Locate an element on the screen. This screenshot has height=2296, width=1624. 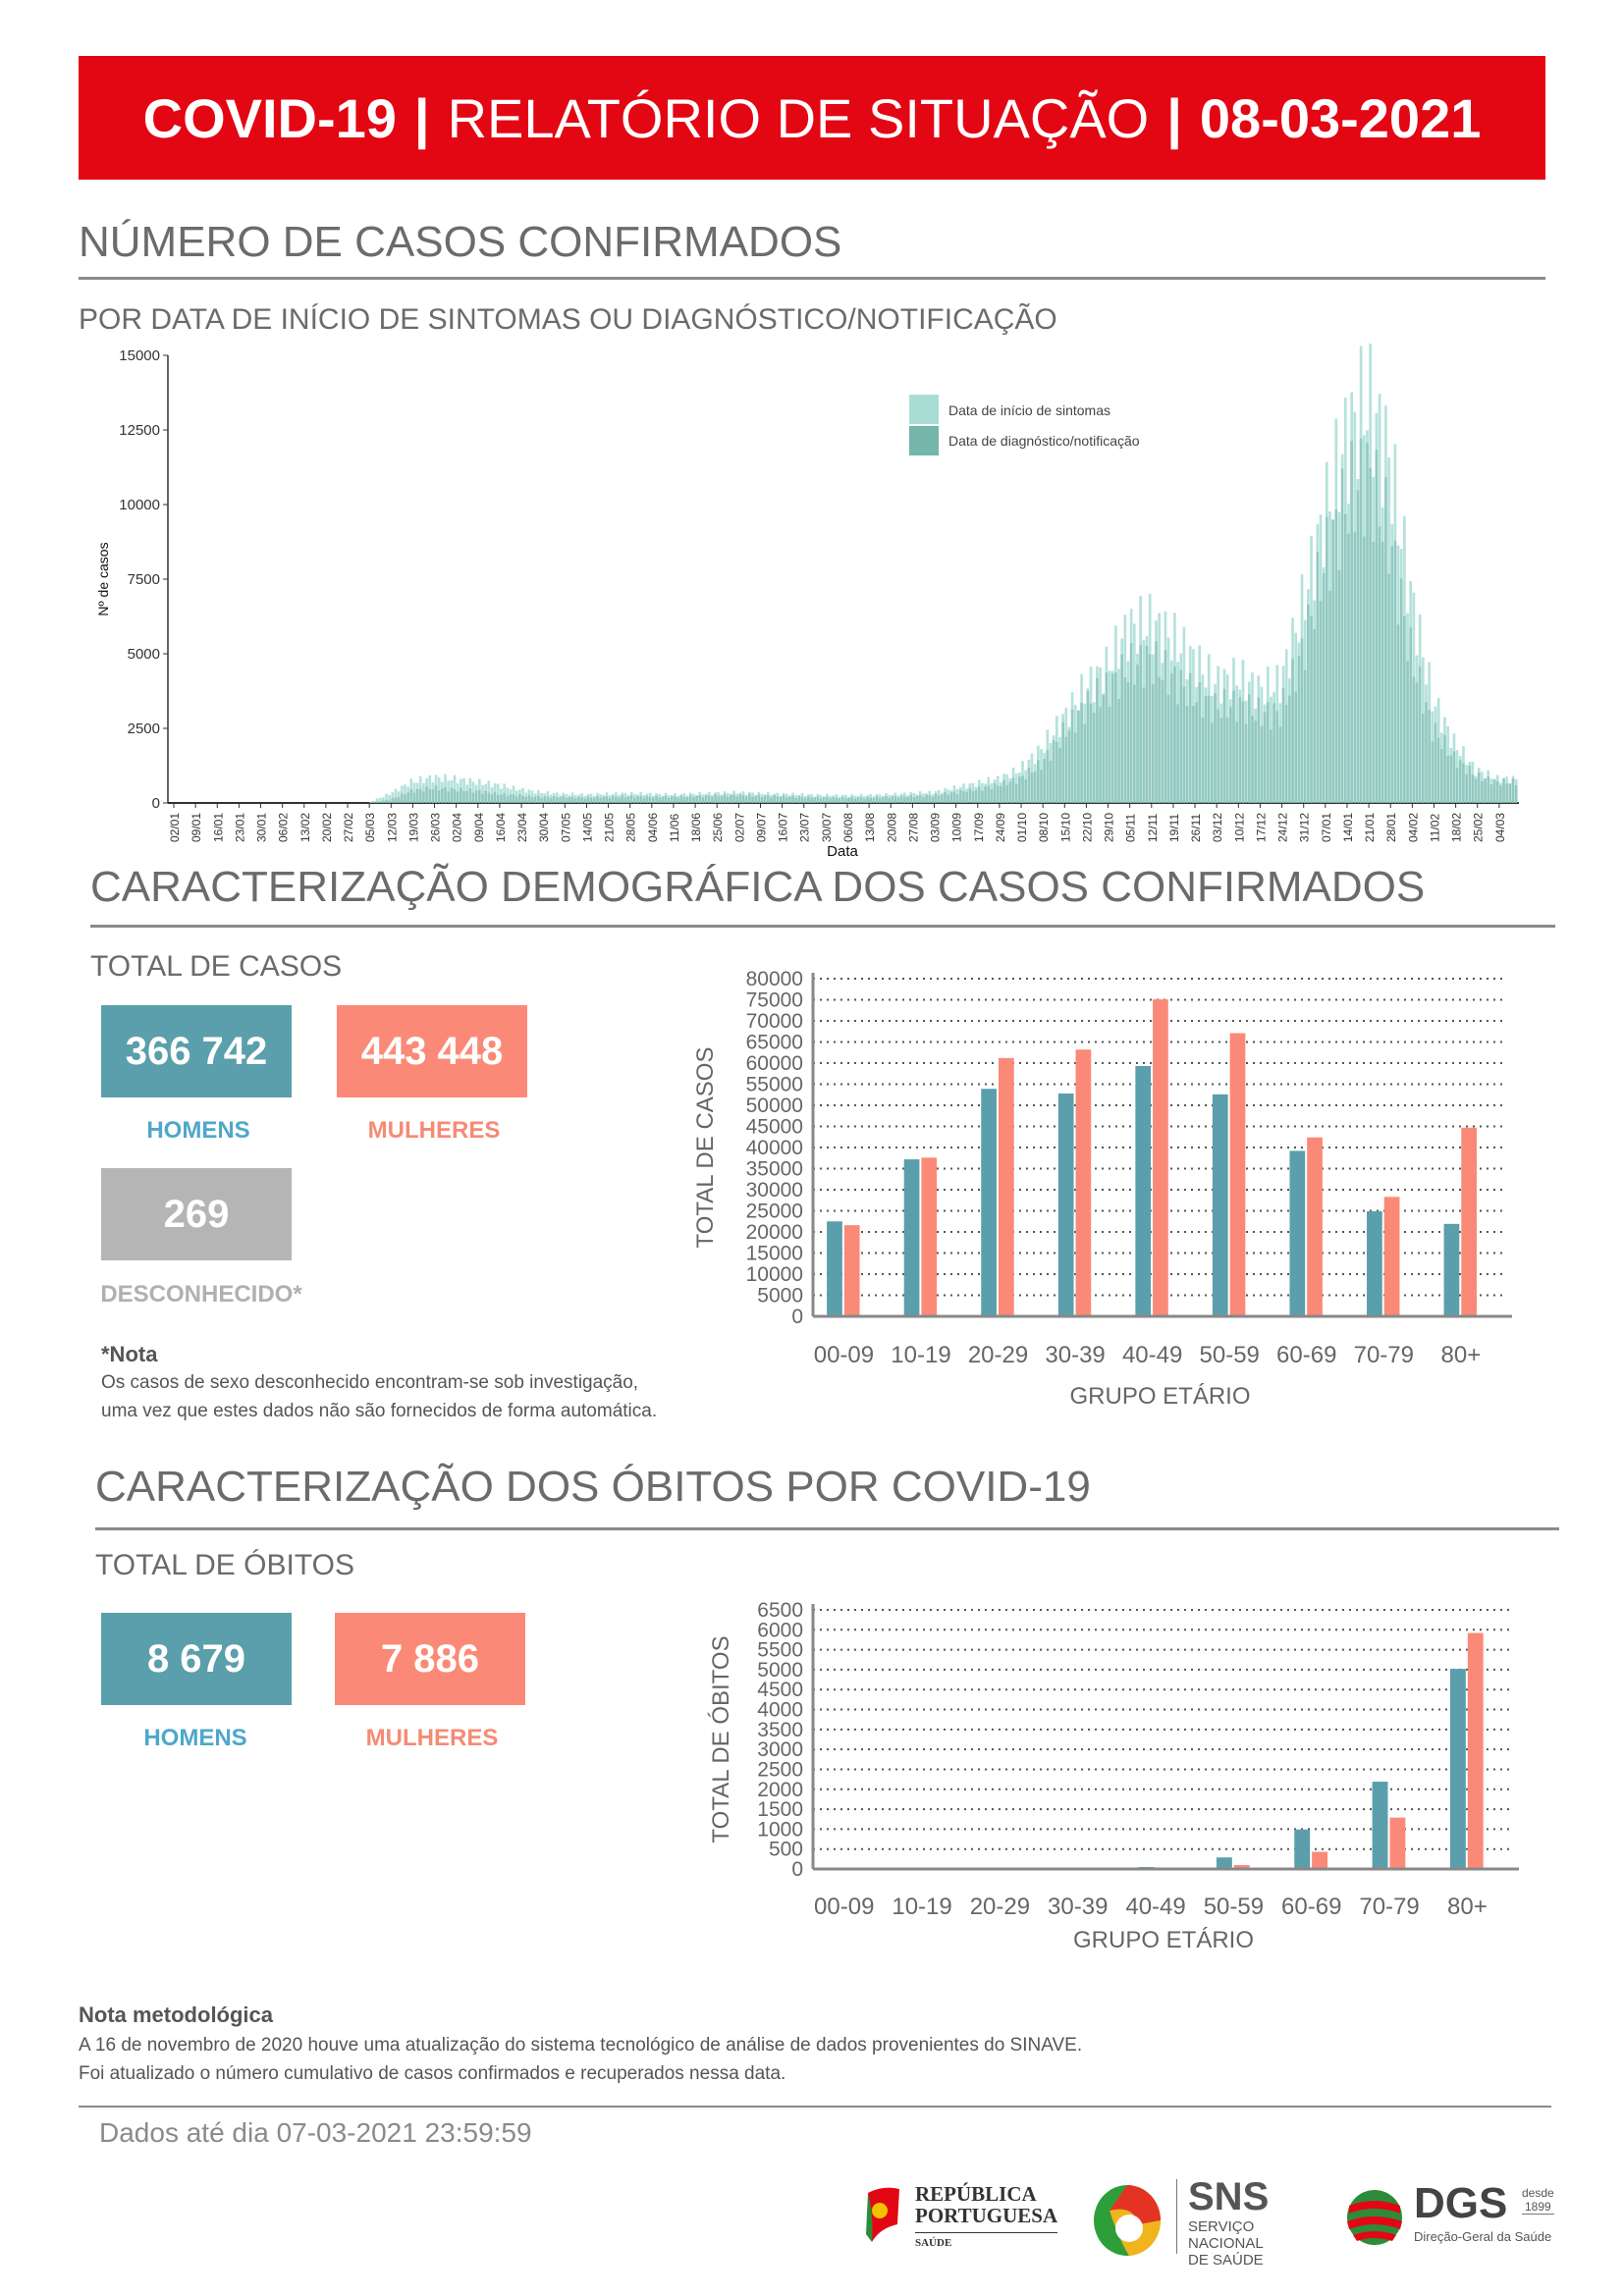
x-tick-label: 50-59 is located at coordinates (1234, 1907).